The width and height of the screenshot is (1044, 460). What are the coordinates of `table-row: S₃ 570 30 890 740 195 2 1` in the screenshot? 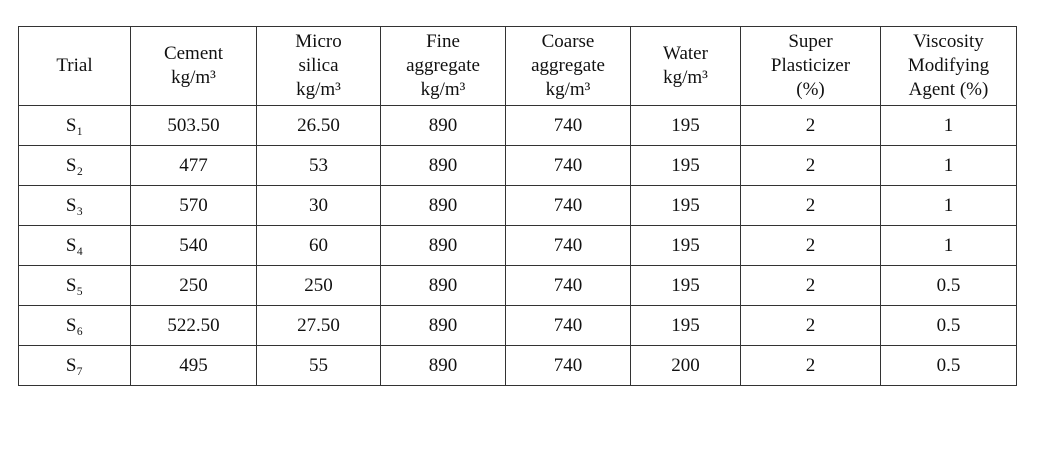 It's located at (517, 205).